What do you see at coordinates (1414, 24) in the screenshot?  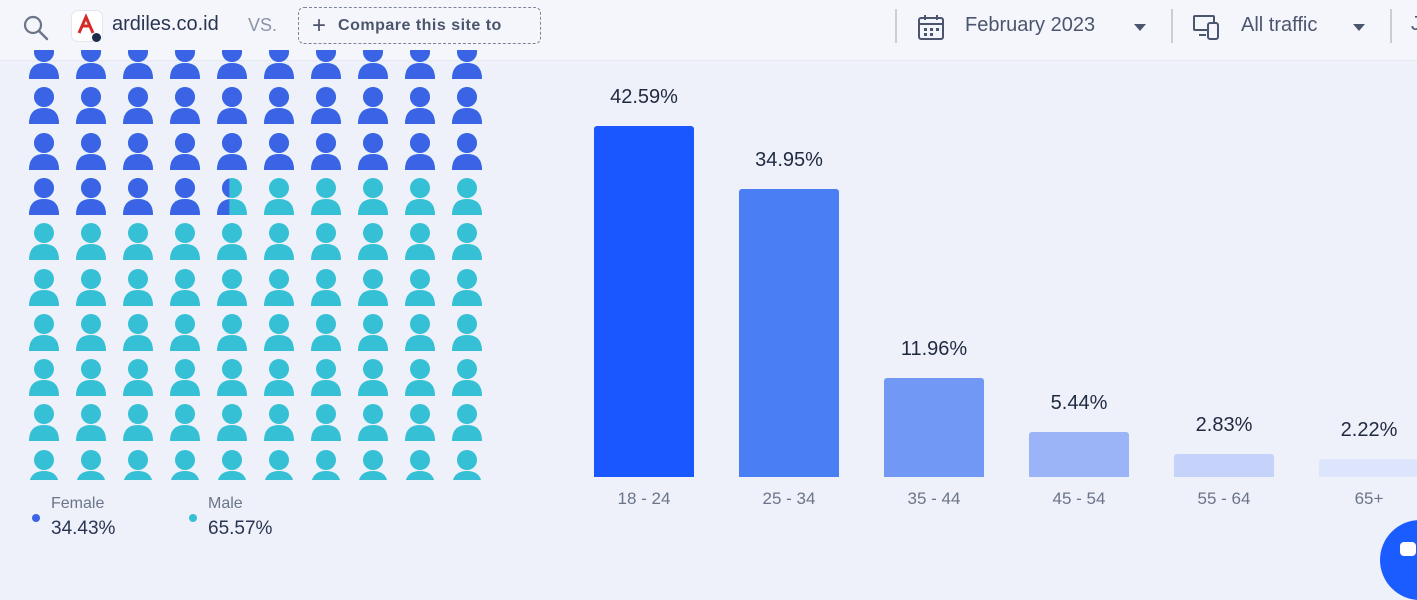 I see `truncated-menu-item: J` at bounding box center [1414, 24].